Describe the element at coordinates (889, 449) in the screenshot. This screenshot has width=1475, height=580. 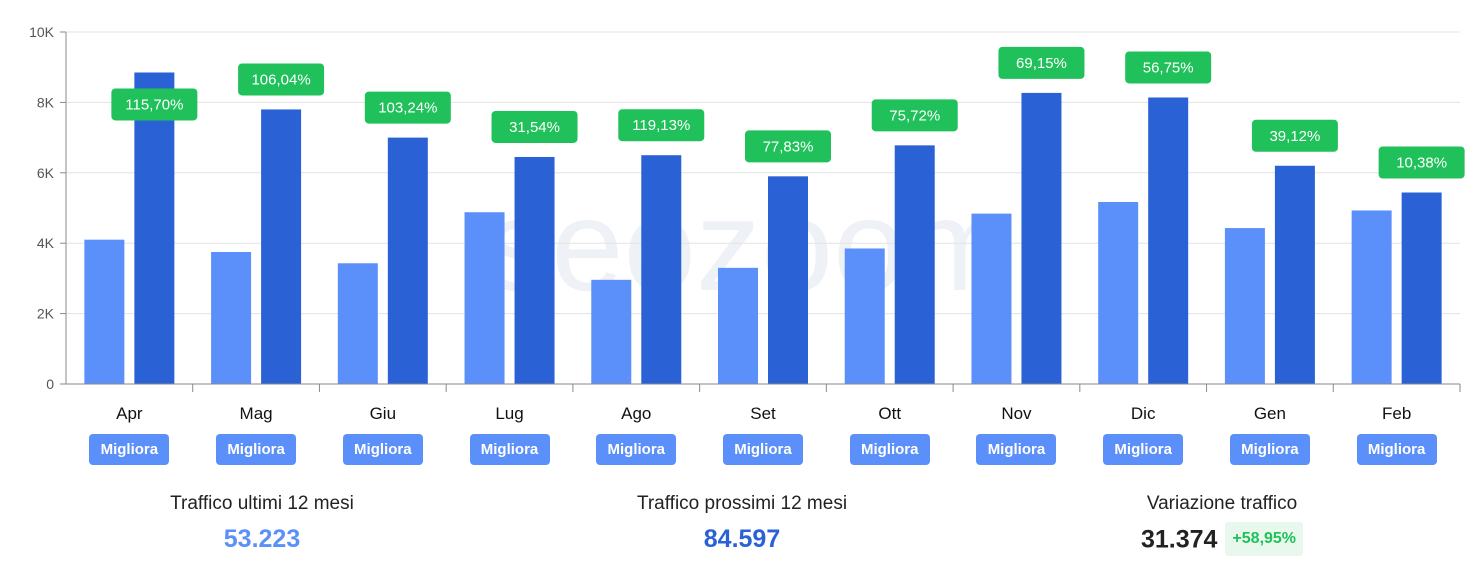
I see `migliora-button-ott: Migliora` at that location.